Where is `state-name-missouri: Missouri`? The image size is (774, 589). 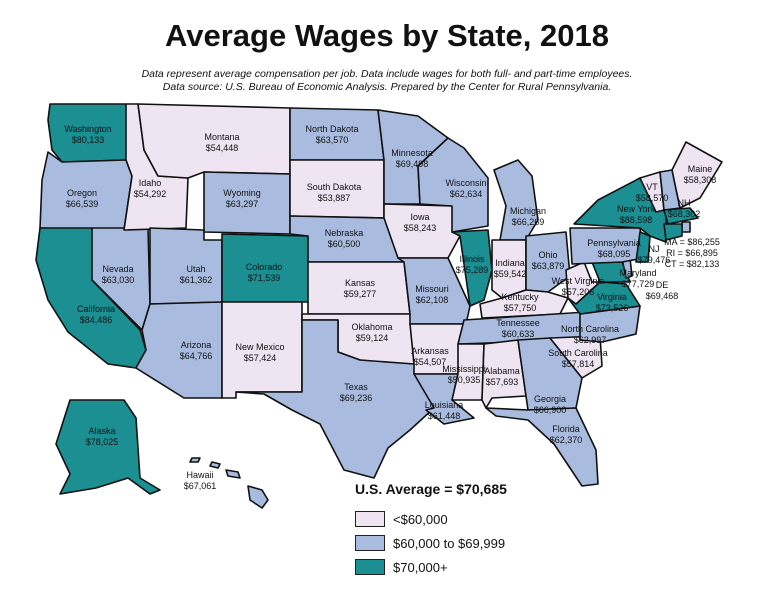
state-name-missouri: Missouri is located at coordinates (432, 289).